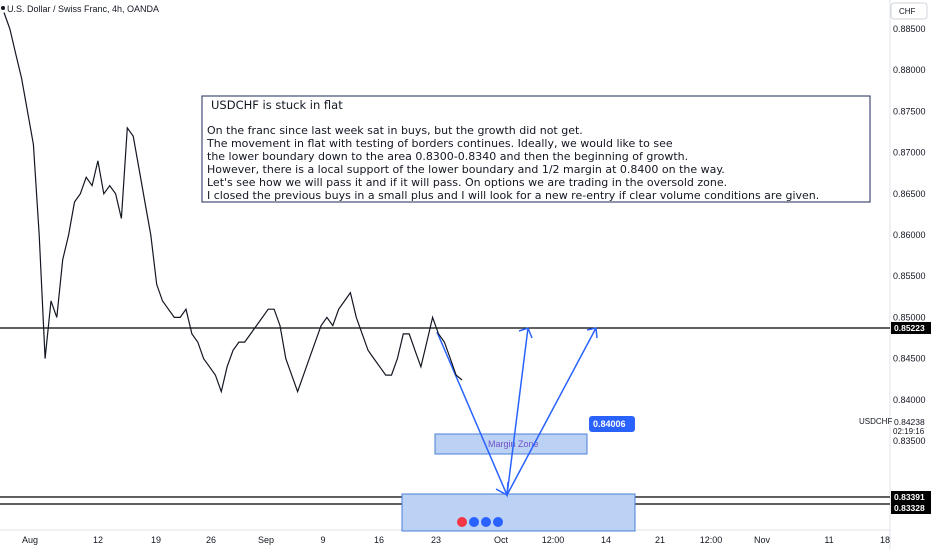  Describe the element at coordinates (501, 540) in the screenshot. I see `time-tick-label: Oct` at that location.